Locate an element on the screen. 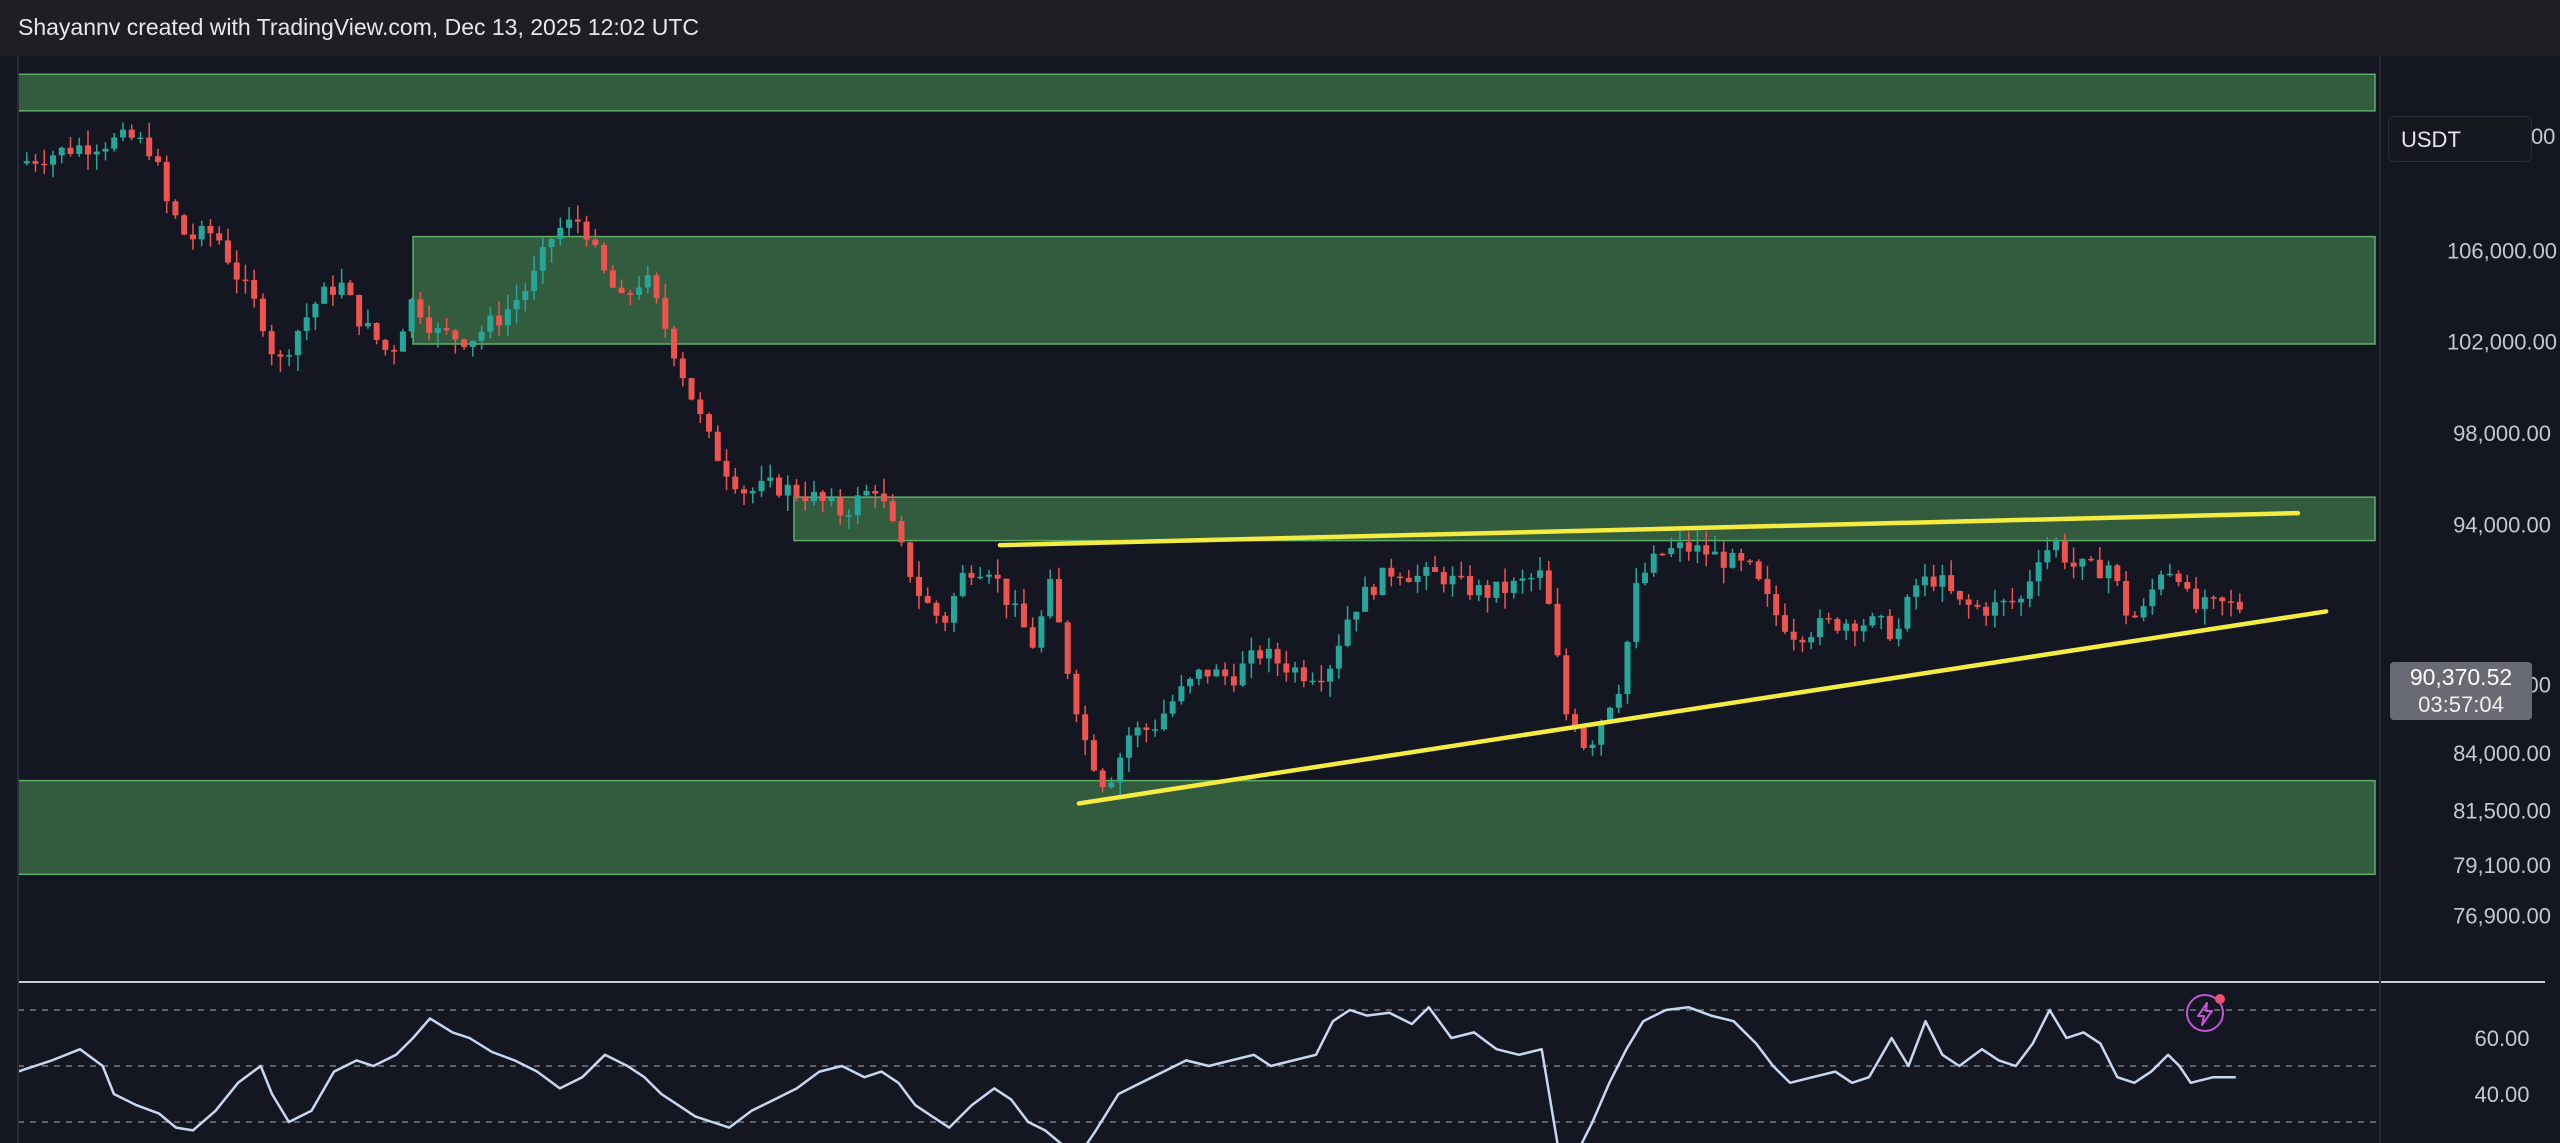 The height and width of the screenshot is (1143, 2560). alert-badge is located at coordinates (2220, 999).